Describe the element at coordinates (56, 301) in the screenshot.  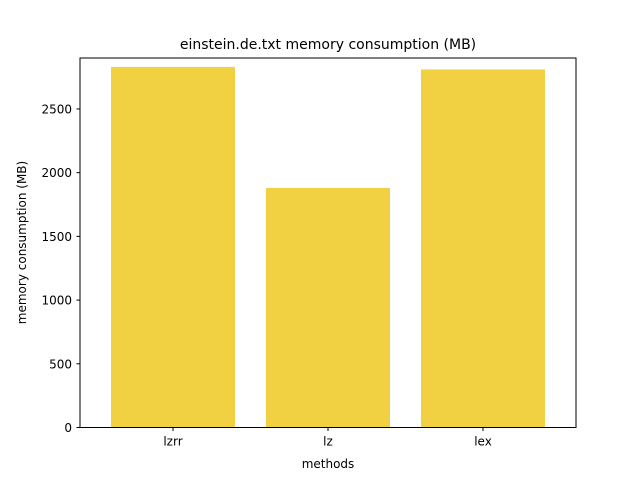
I see `y-tick-label: 1000` at that location.